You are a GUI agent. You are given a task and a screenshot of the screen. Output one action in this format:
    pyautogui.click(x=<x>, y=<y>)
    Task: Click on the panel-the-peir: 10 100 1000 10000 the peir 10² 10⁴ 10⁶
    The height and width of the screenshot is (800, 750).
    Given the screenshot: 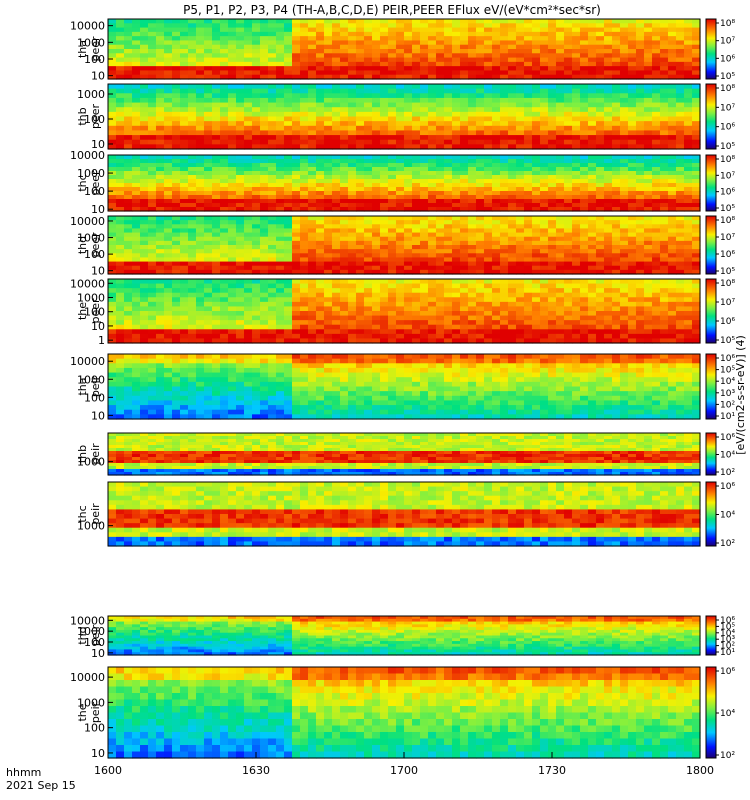 What is the action you would take?
    pyautogui.click(x=402, y=713)
    